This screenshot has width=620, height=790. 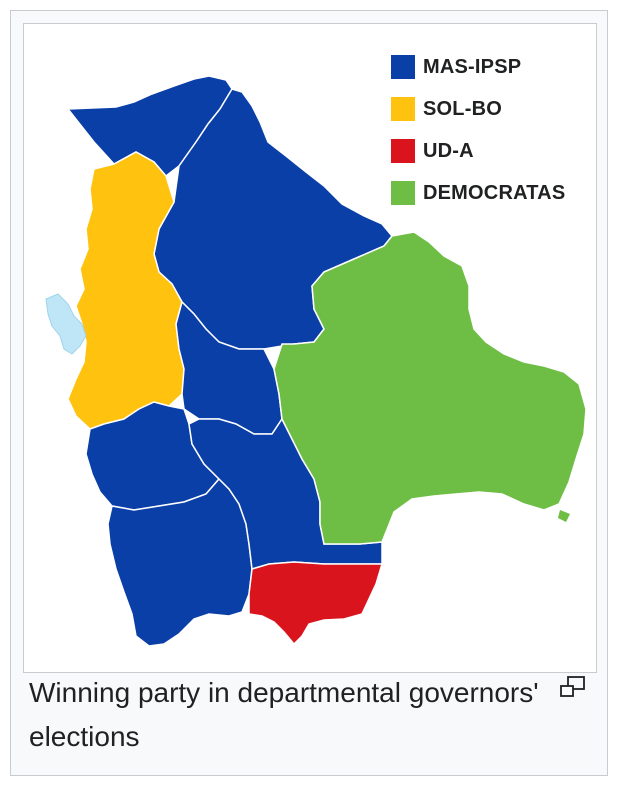 What do you see at coordinates (180, 562) in the screenshot?
I see `region-potosi` at bounding box center [180, 562].